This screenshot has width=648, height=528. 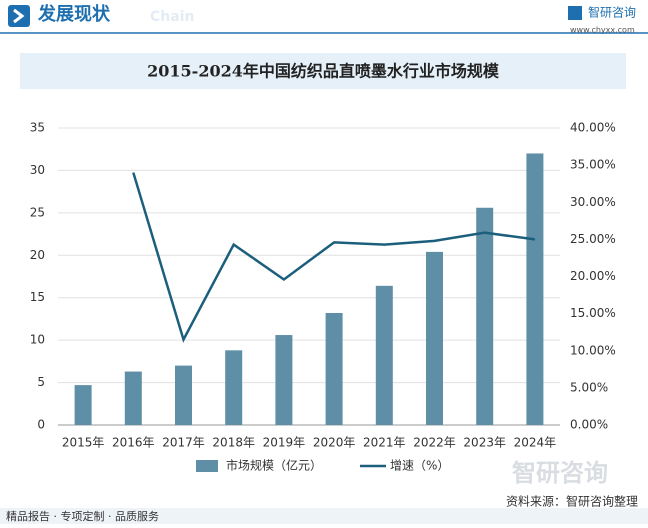 What do you see at coordinates (589, 387) in the screenshot?
I see `y2-tick-label: 5.00%` at bounding box center [589, 387].